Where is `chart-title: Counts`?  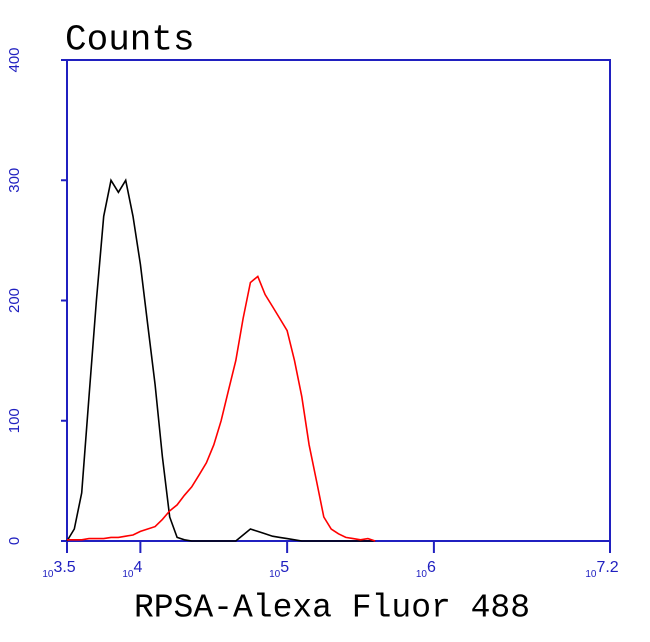 chart-title: Counts is located at coordinates (130, 40).